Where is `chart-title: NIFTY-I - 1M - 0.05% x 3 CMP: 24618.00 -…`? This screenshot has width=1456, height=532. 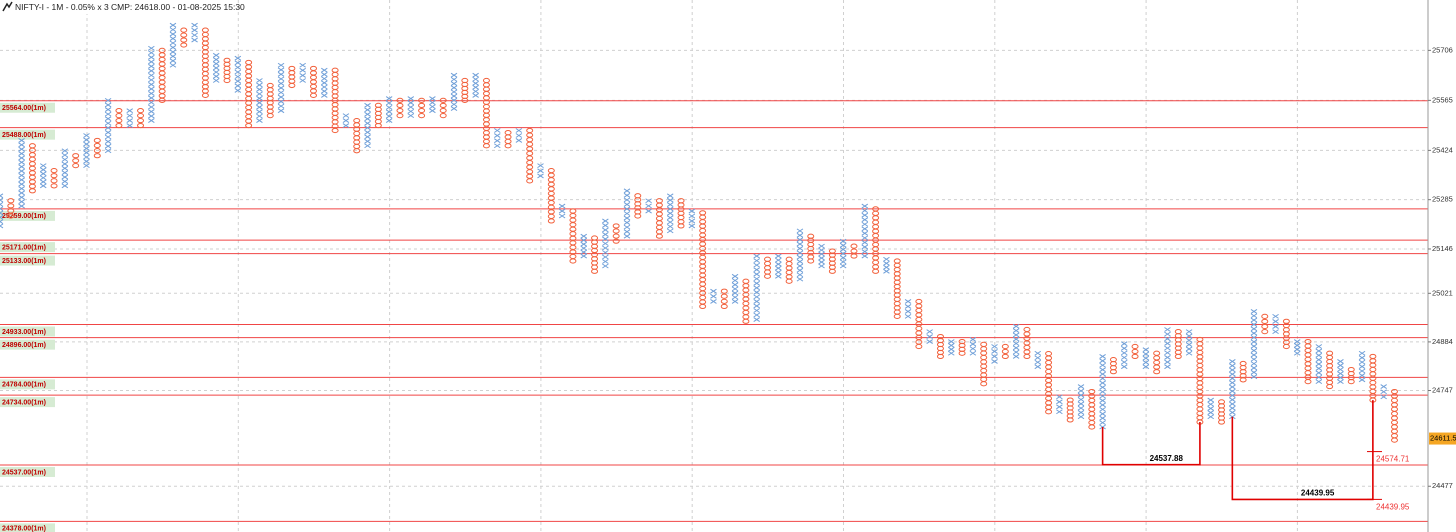
chart-title: NIFTY-I - 1M - 0.05% x 3 CMP: 24618.00 -… is located at coordinates (130, 7).